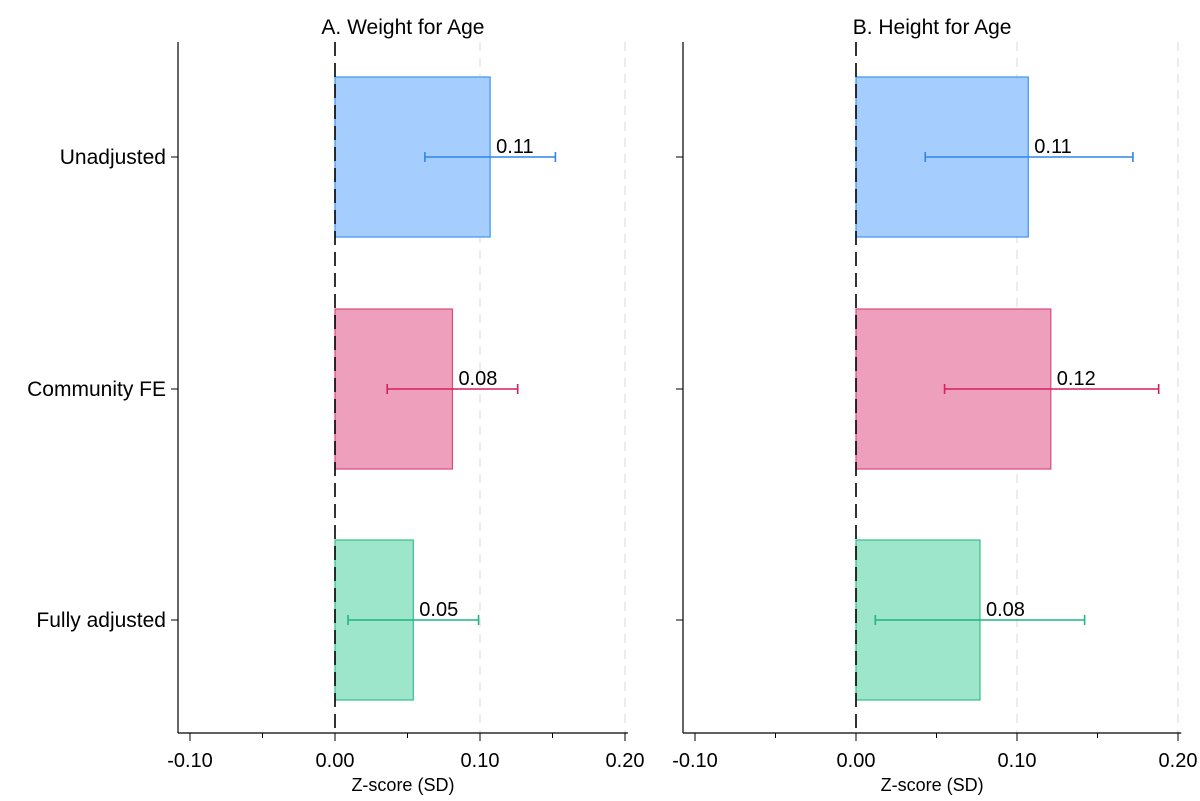 This screenshot has height=801, width=1200. I want to click on panel-title: B. Height for Age, so click(932, 27).